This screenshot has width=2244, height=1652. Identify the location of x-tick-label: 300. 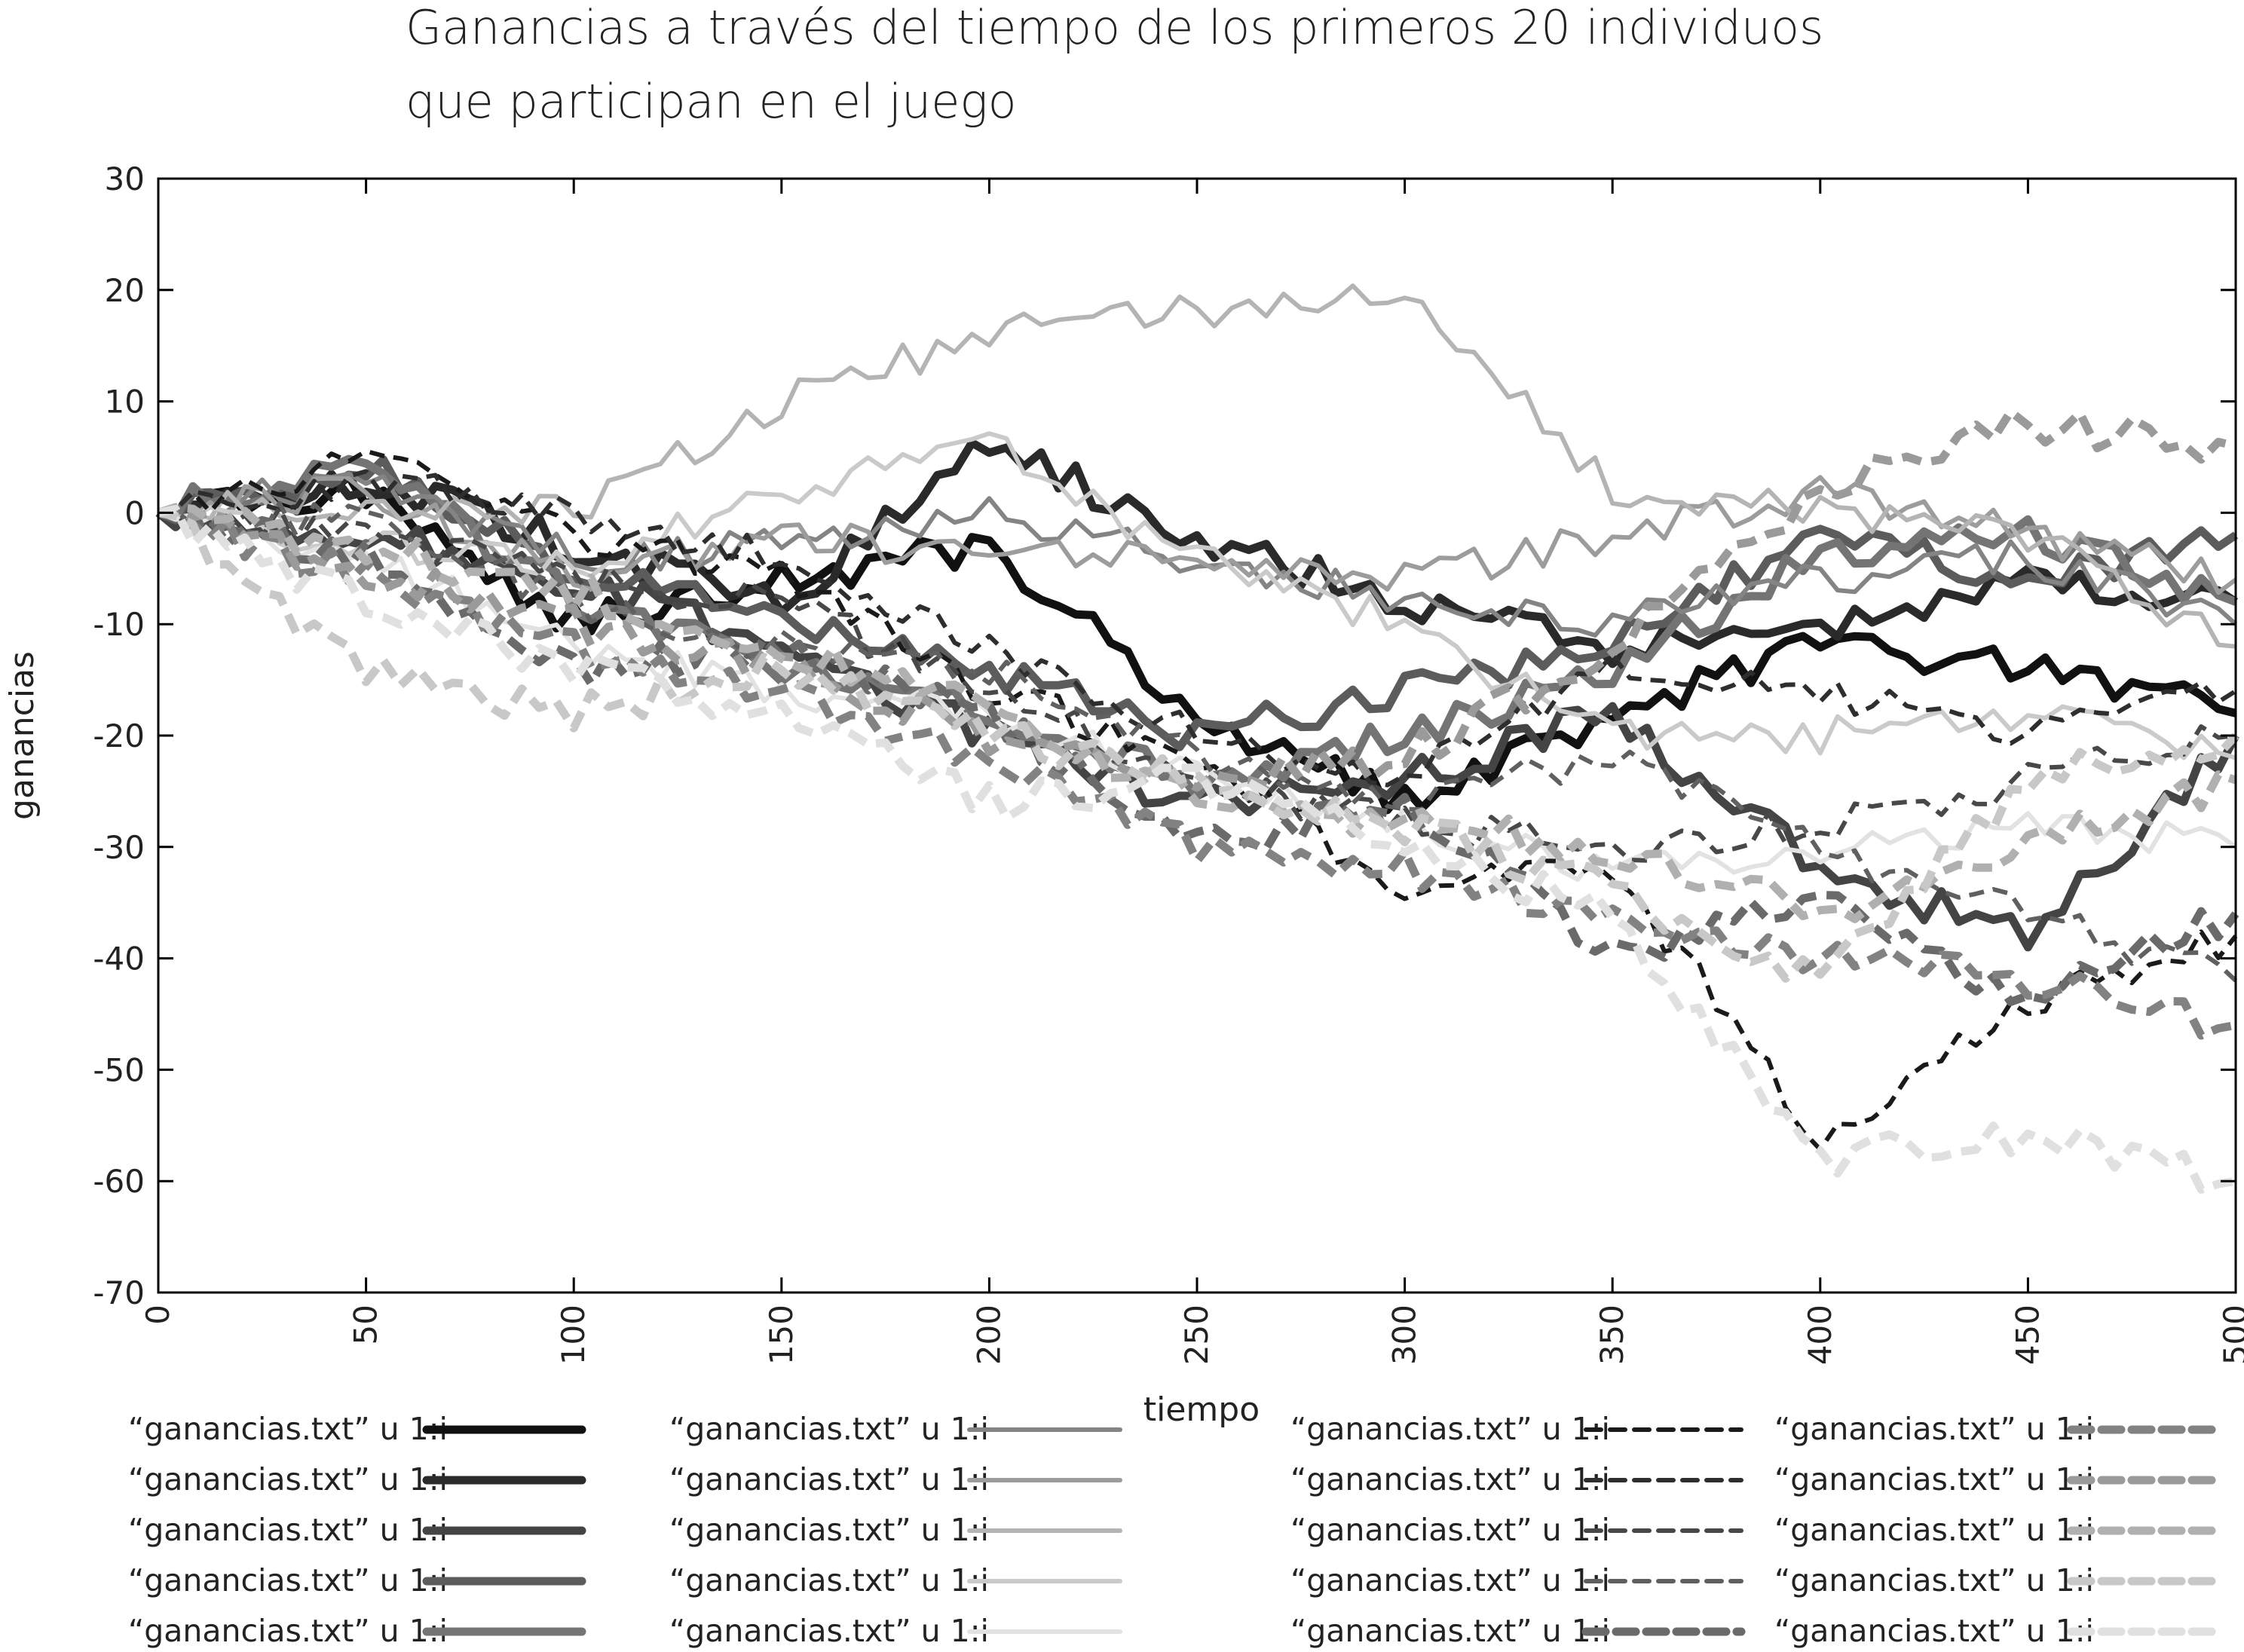
(1404, 1335).